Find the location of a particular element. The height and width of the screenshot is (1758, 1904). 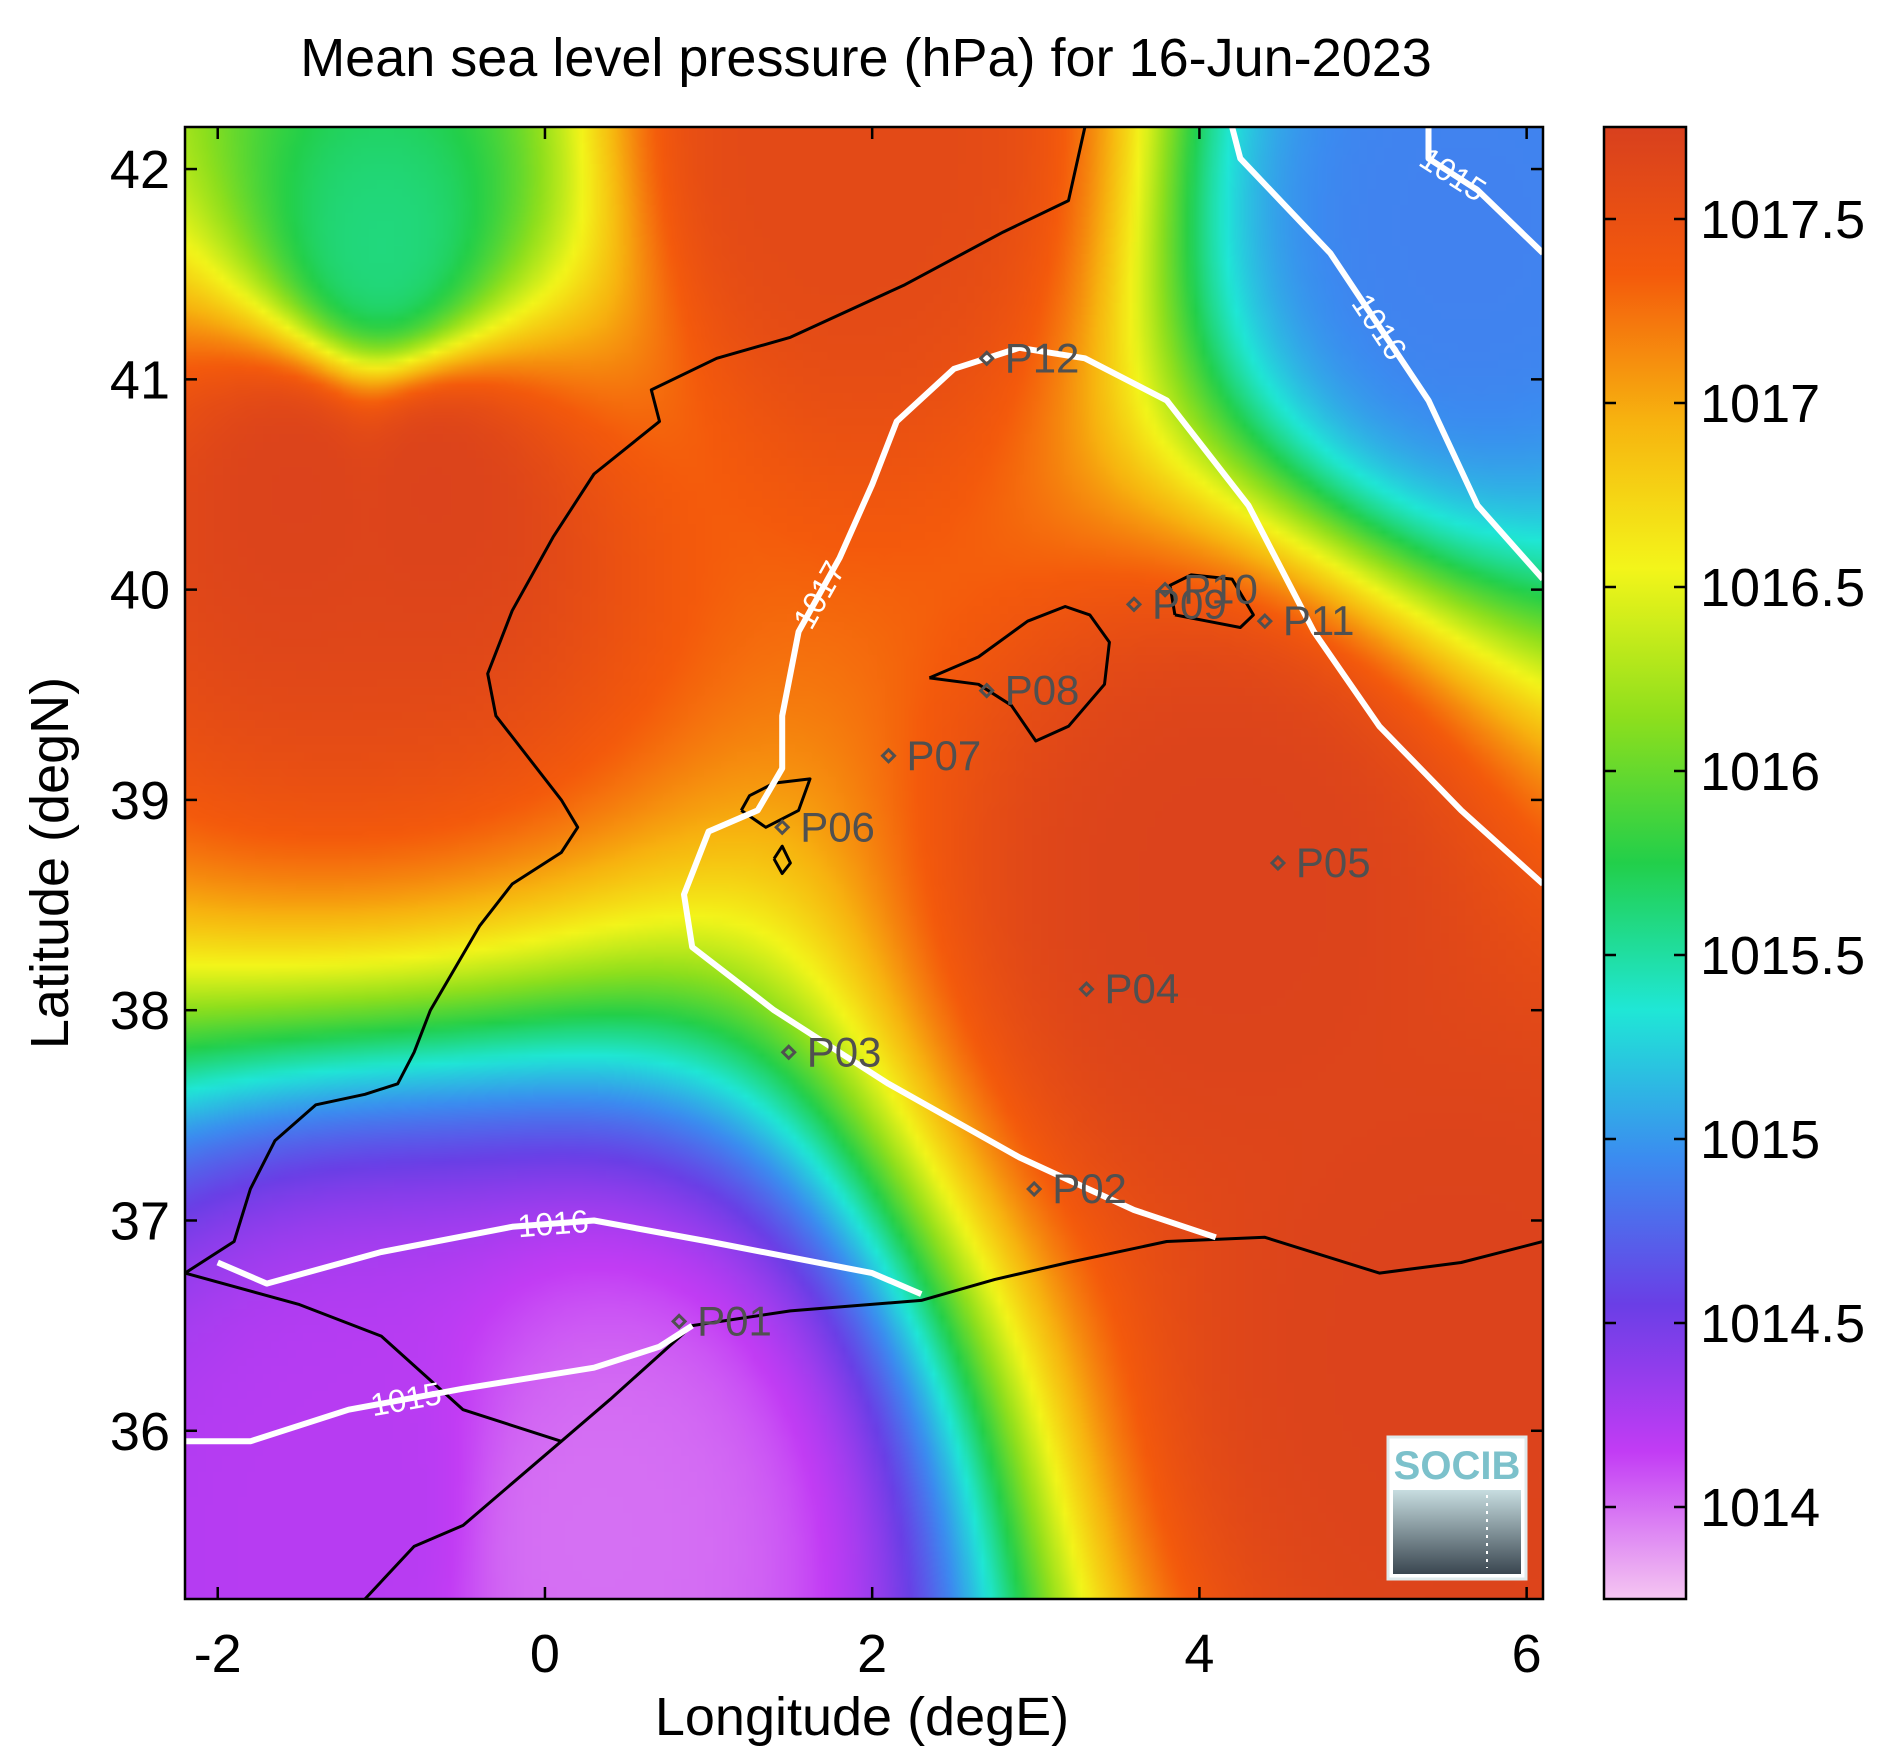

station-label: P10 is located at coordinates (1220, 589).